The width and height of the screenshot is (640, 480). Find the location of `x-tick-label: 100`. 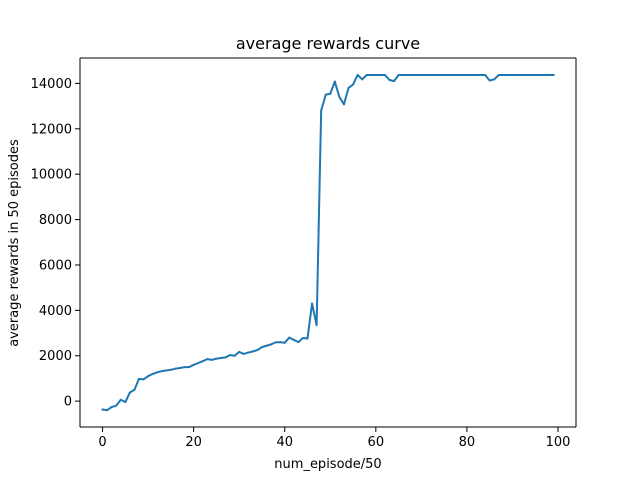

x-tick-label: 100 is located at coordinates (558, 442).